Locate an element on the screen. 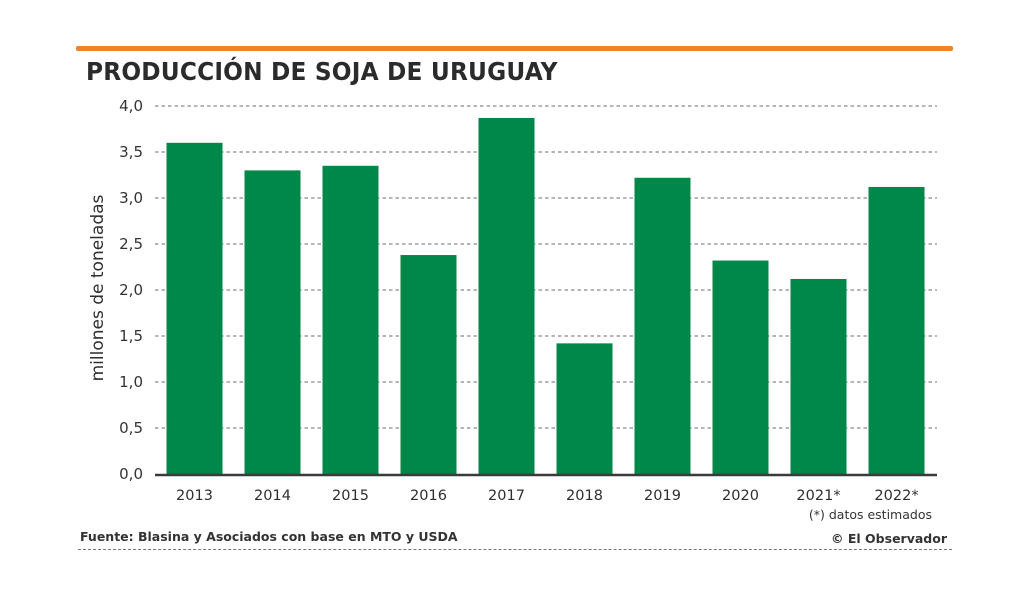 Image resolution: width=1024 pixels, height=597 pixels. x-tick-label: 2020 is located at coordinates (740, 496).